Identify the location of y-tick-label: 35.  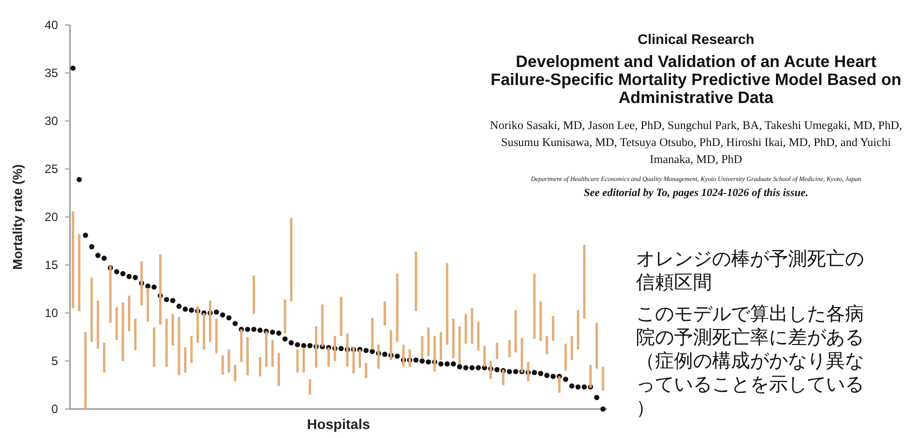
(51, 73).